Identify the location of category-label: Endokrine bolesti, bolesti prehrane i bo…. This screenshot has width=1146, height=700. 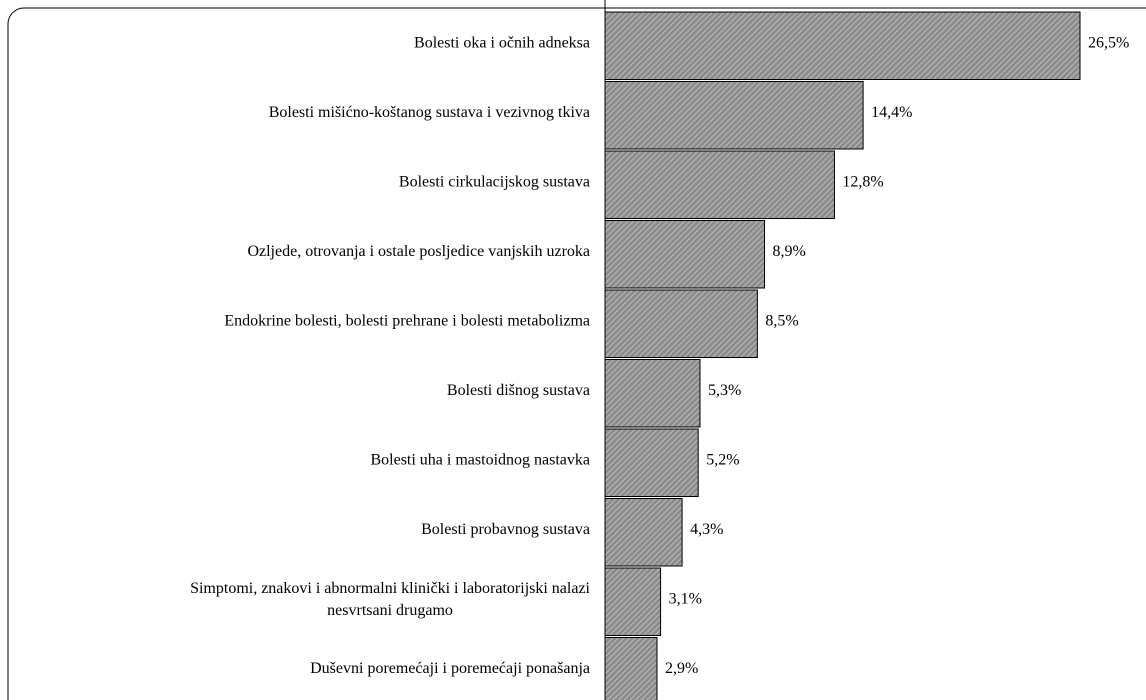
(407, 320).